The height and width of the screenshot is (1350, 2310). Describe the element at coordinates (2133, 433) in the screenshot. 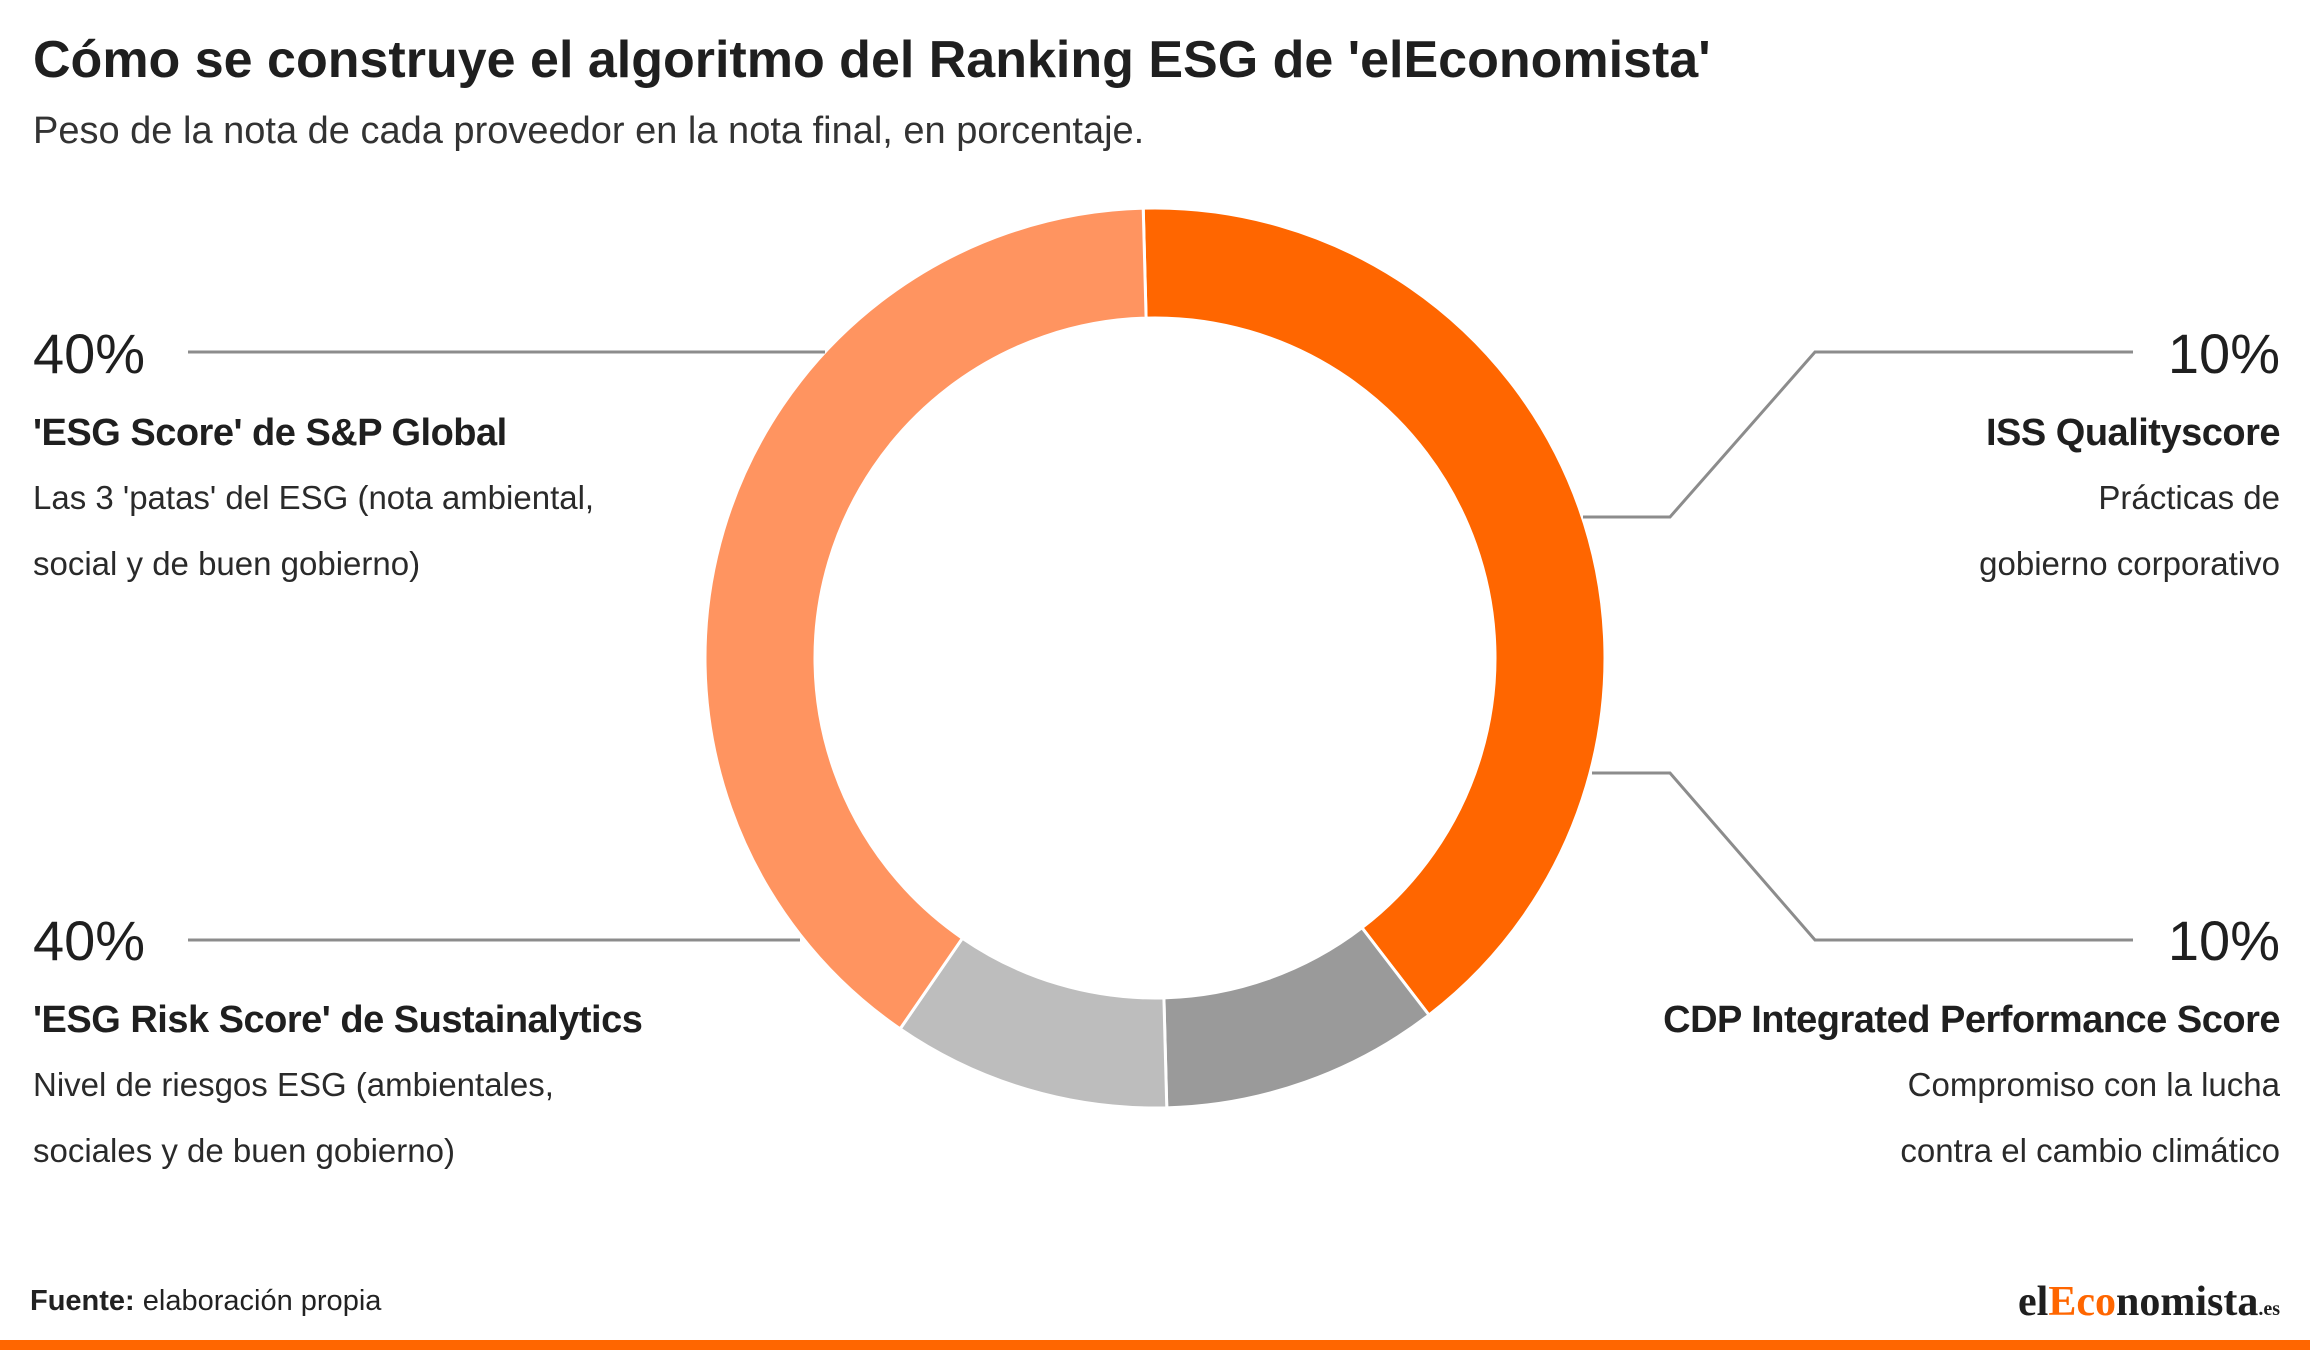

I see `slice-name: ISS Qualityscore` at that location.